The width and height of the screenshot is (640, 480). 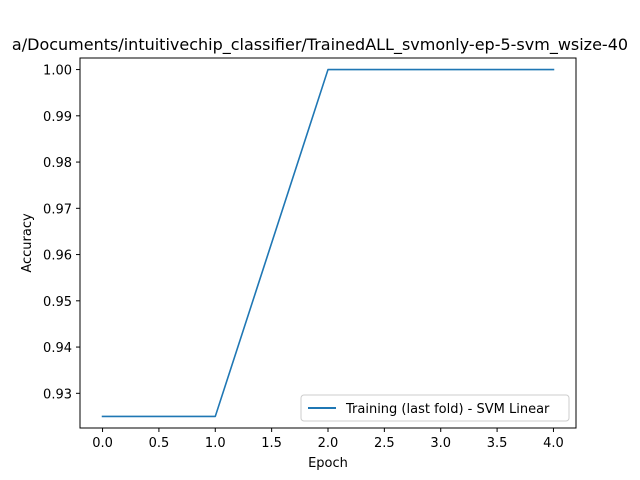 What do you see at coordinates (57, 209) in the screenshot?
I see `y-tick-label: 0.97` at bounding box center [57, 209].